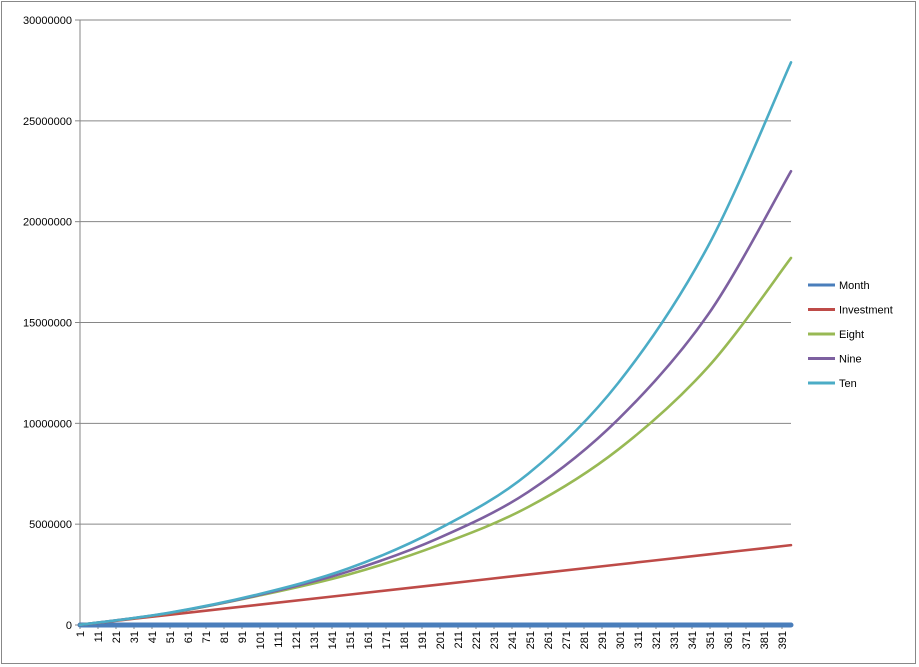 This screenshot has width=919, height=667. What do you see at coordinates (850, 360) in the screenshot?
I see `legend-label-nine: Nine` at bounding box center [850, 360].